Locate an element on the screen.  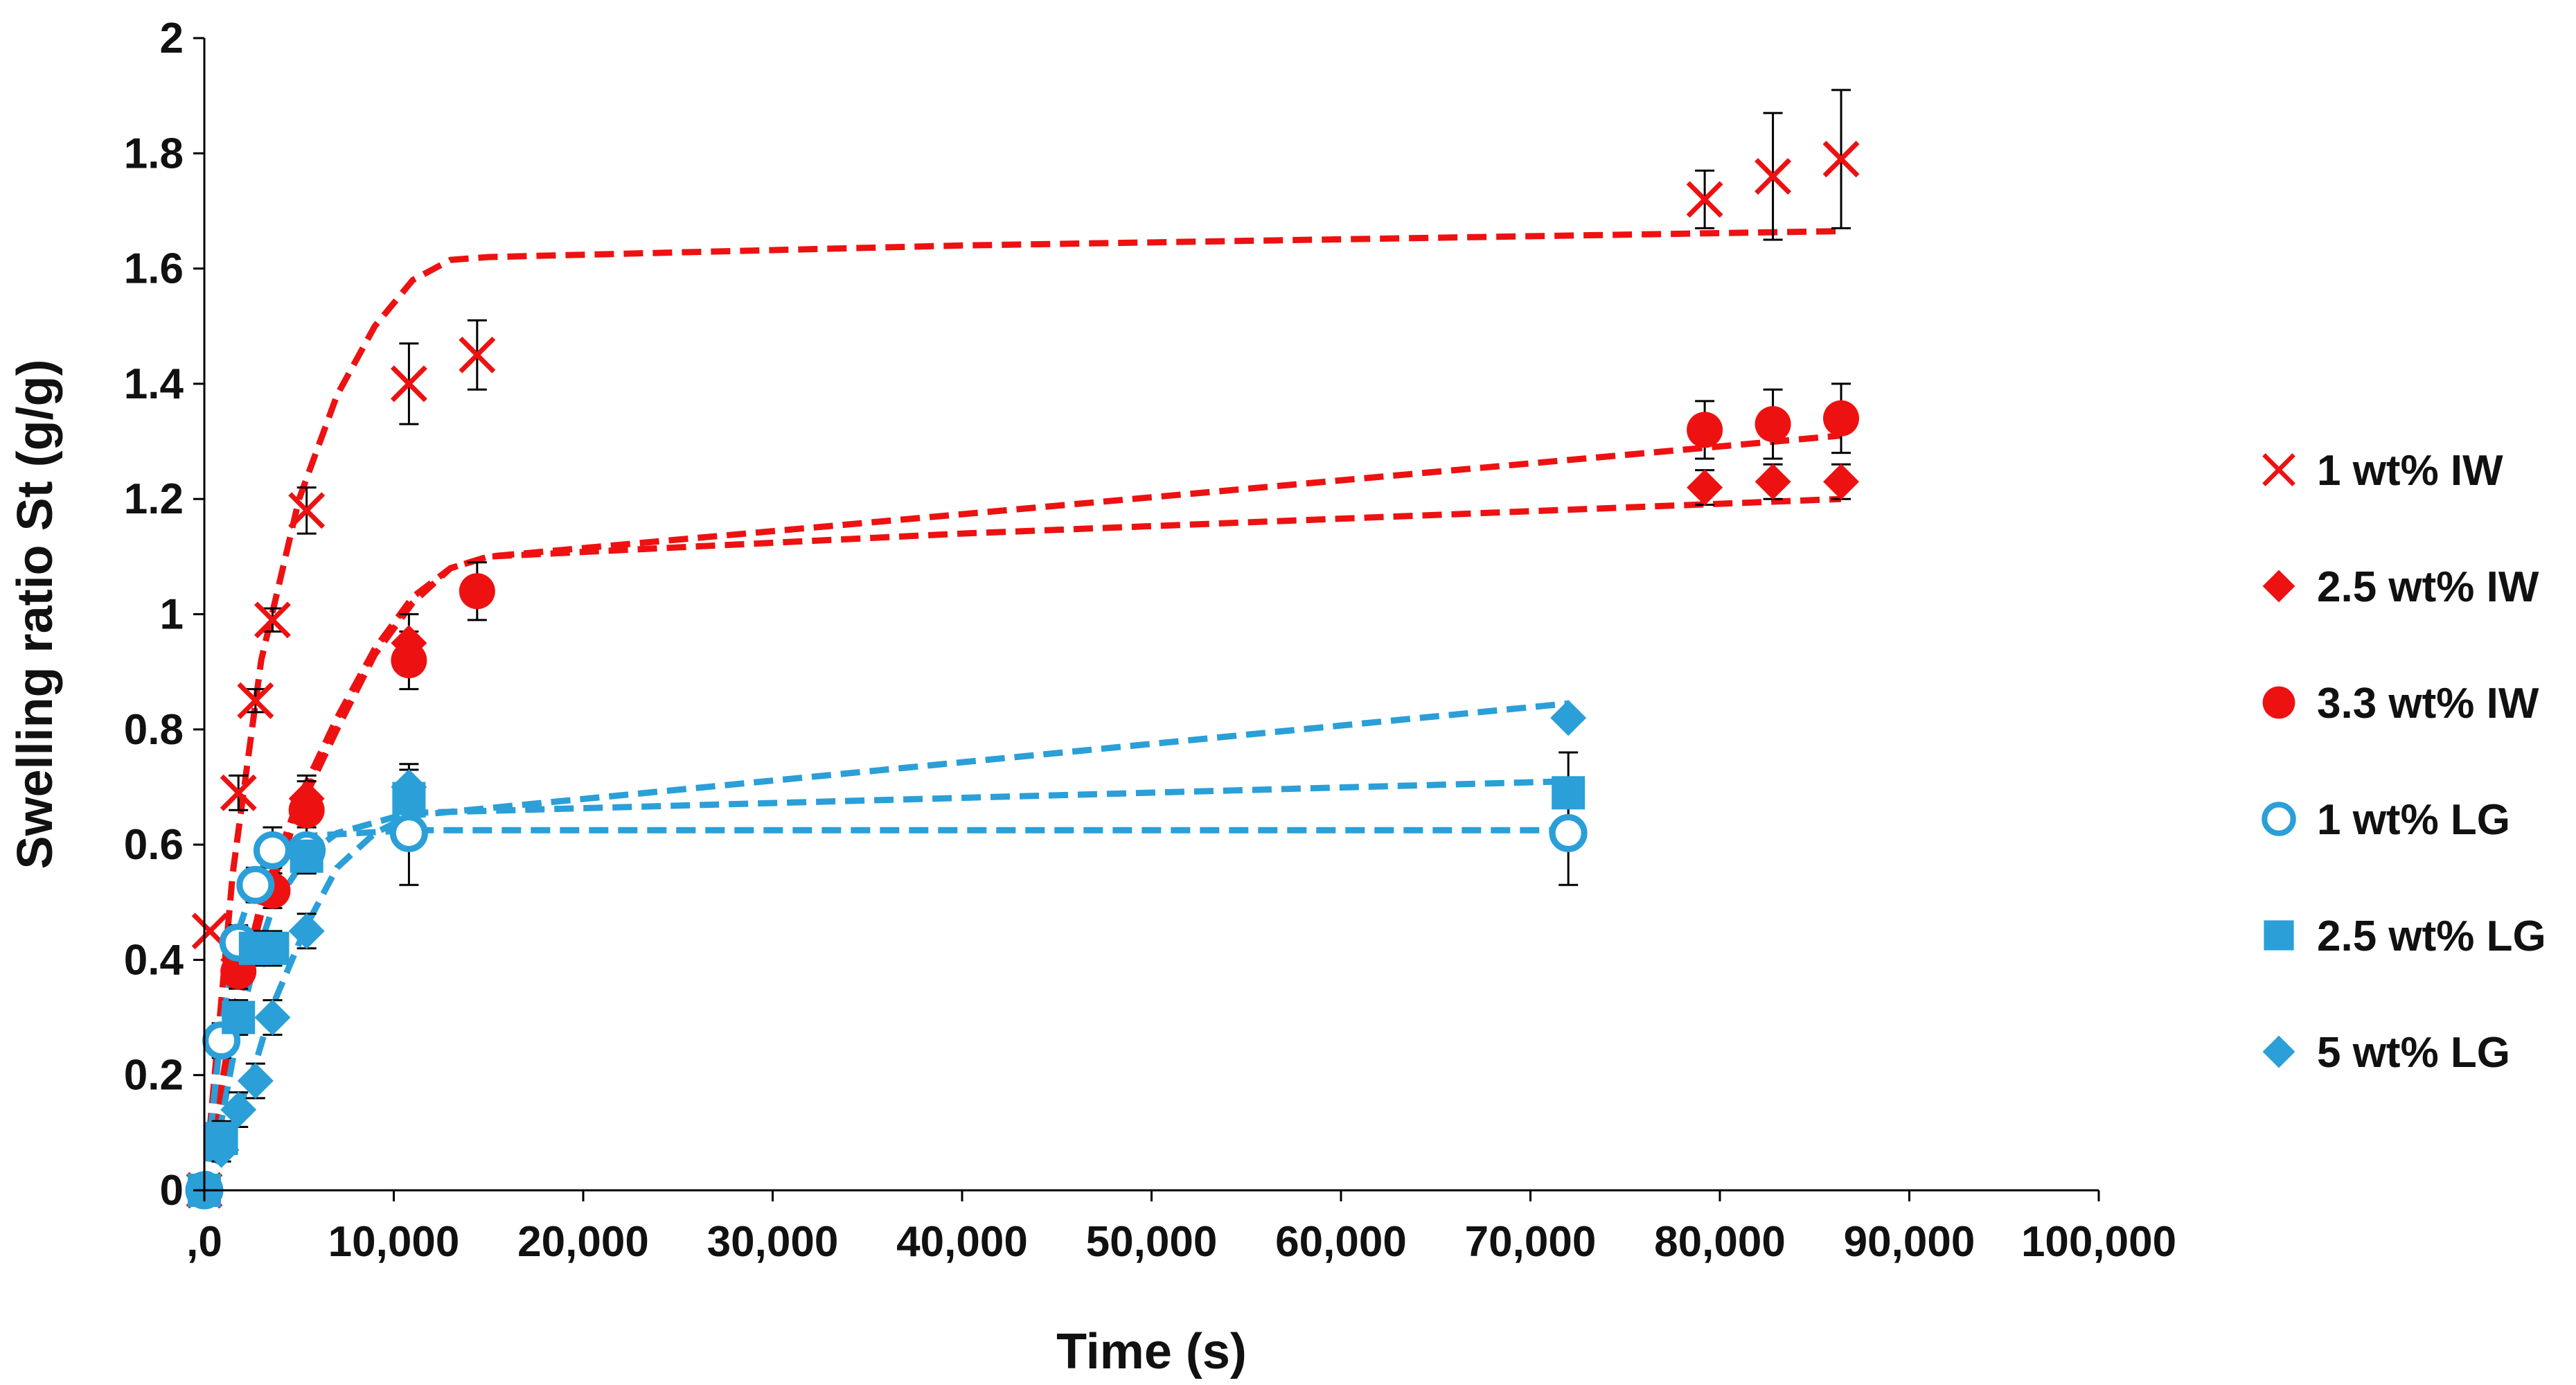
x-tick-label-5: 50,000 is located at coordinates (1152, 1242).